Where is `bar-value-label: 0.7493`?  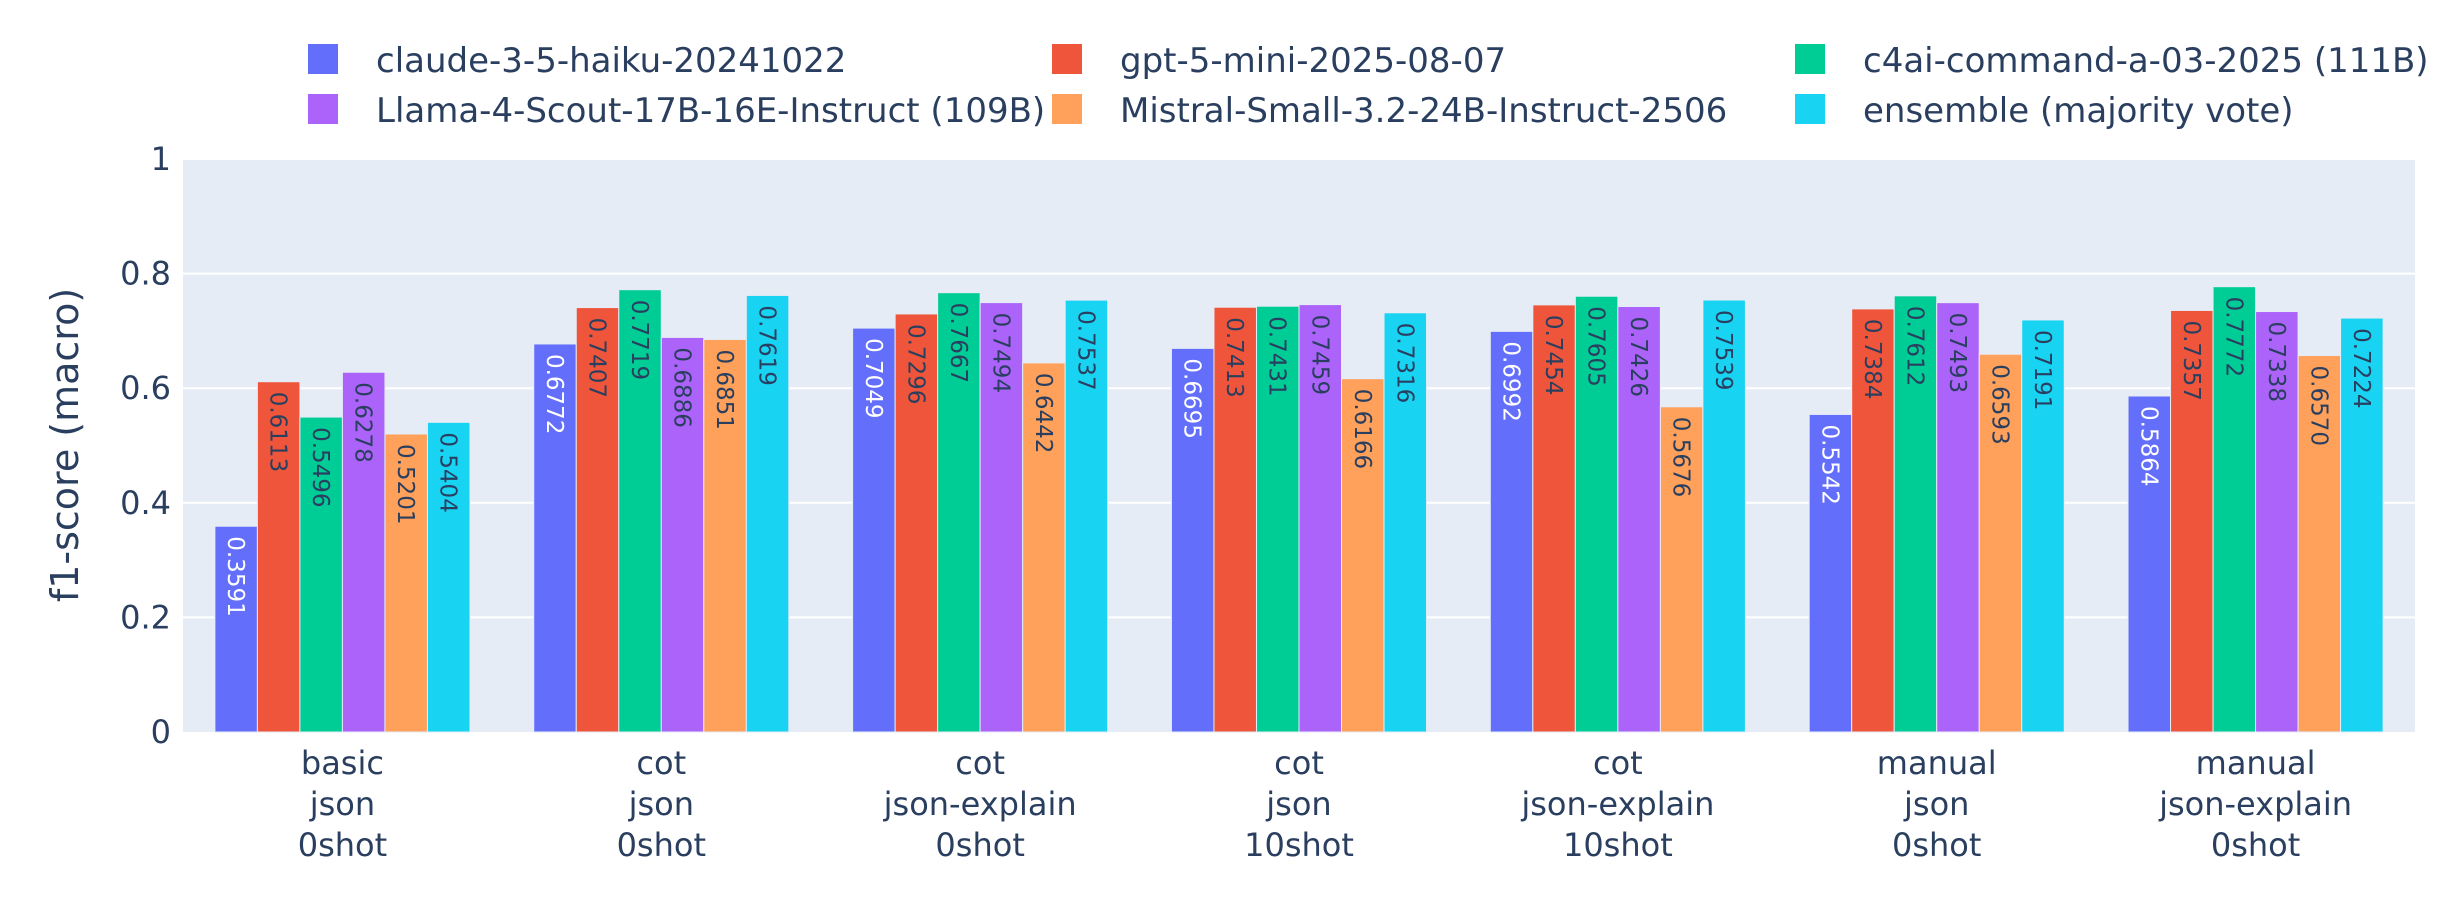
bar-value-label: 0.7493 is located at coordinates (1957, 353).